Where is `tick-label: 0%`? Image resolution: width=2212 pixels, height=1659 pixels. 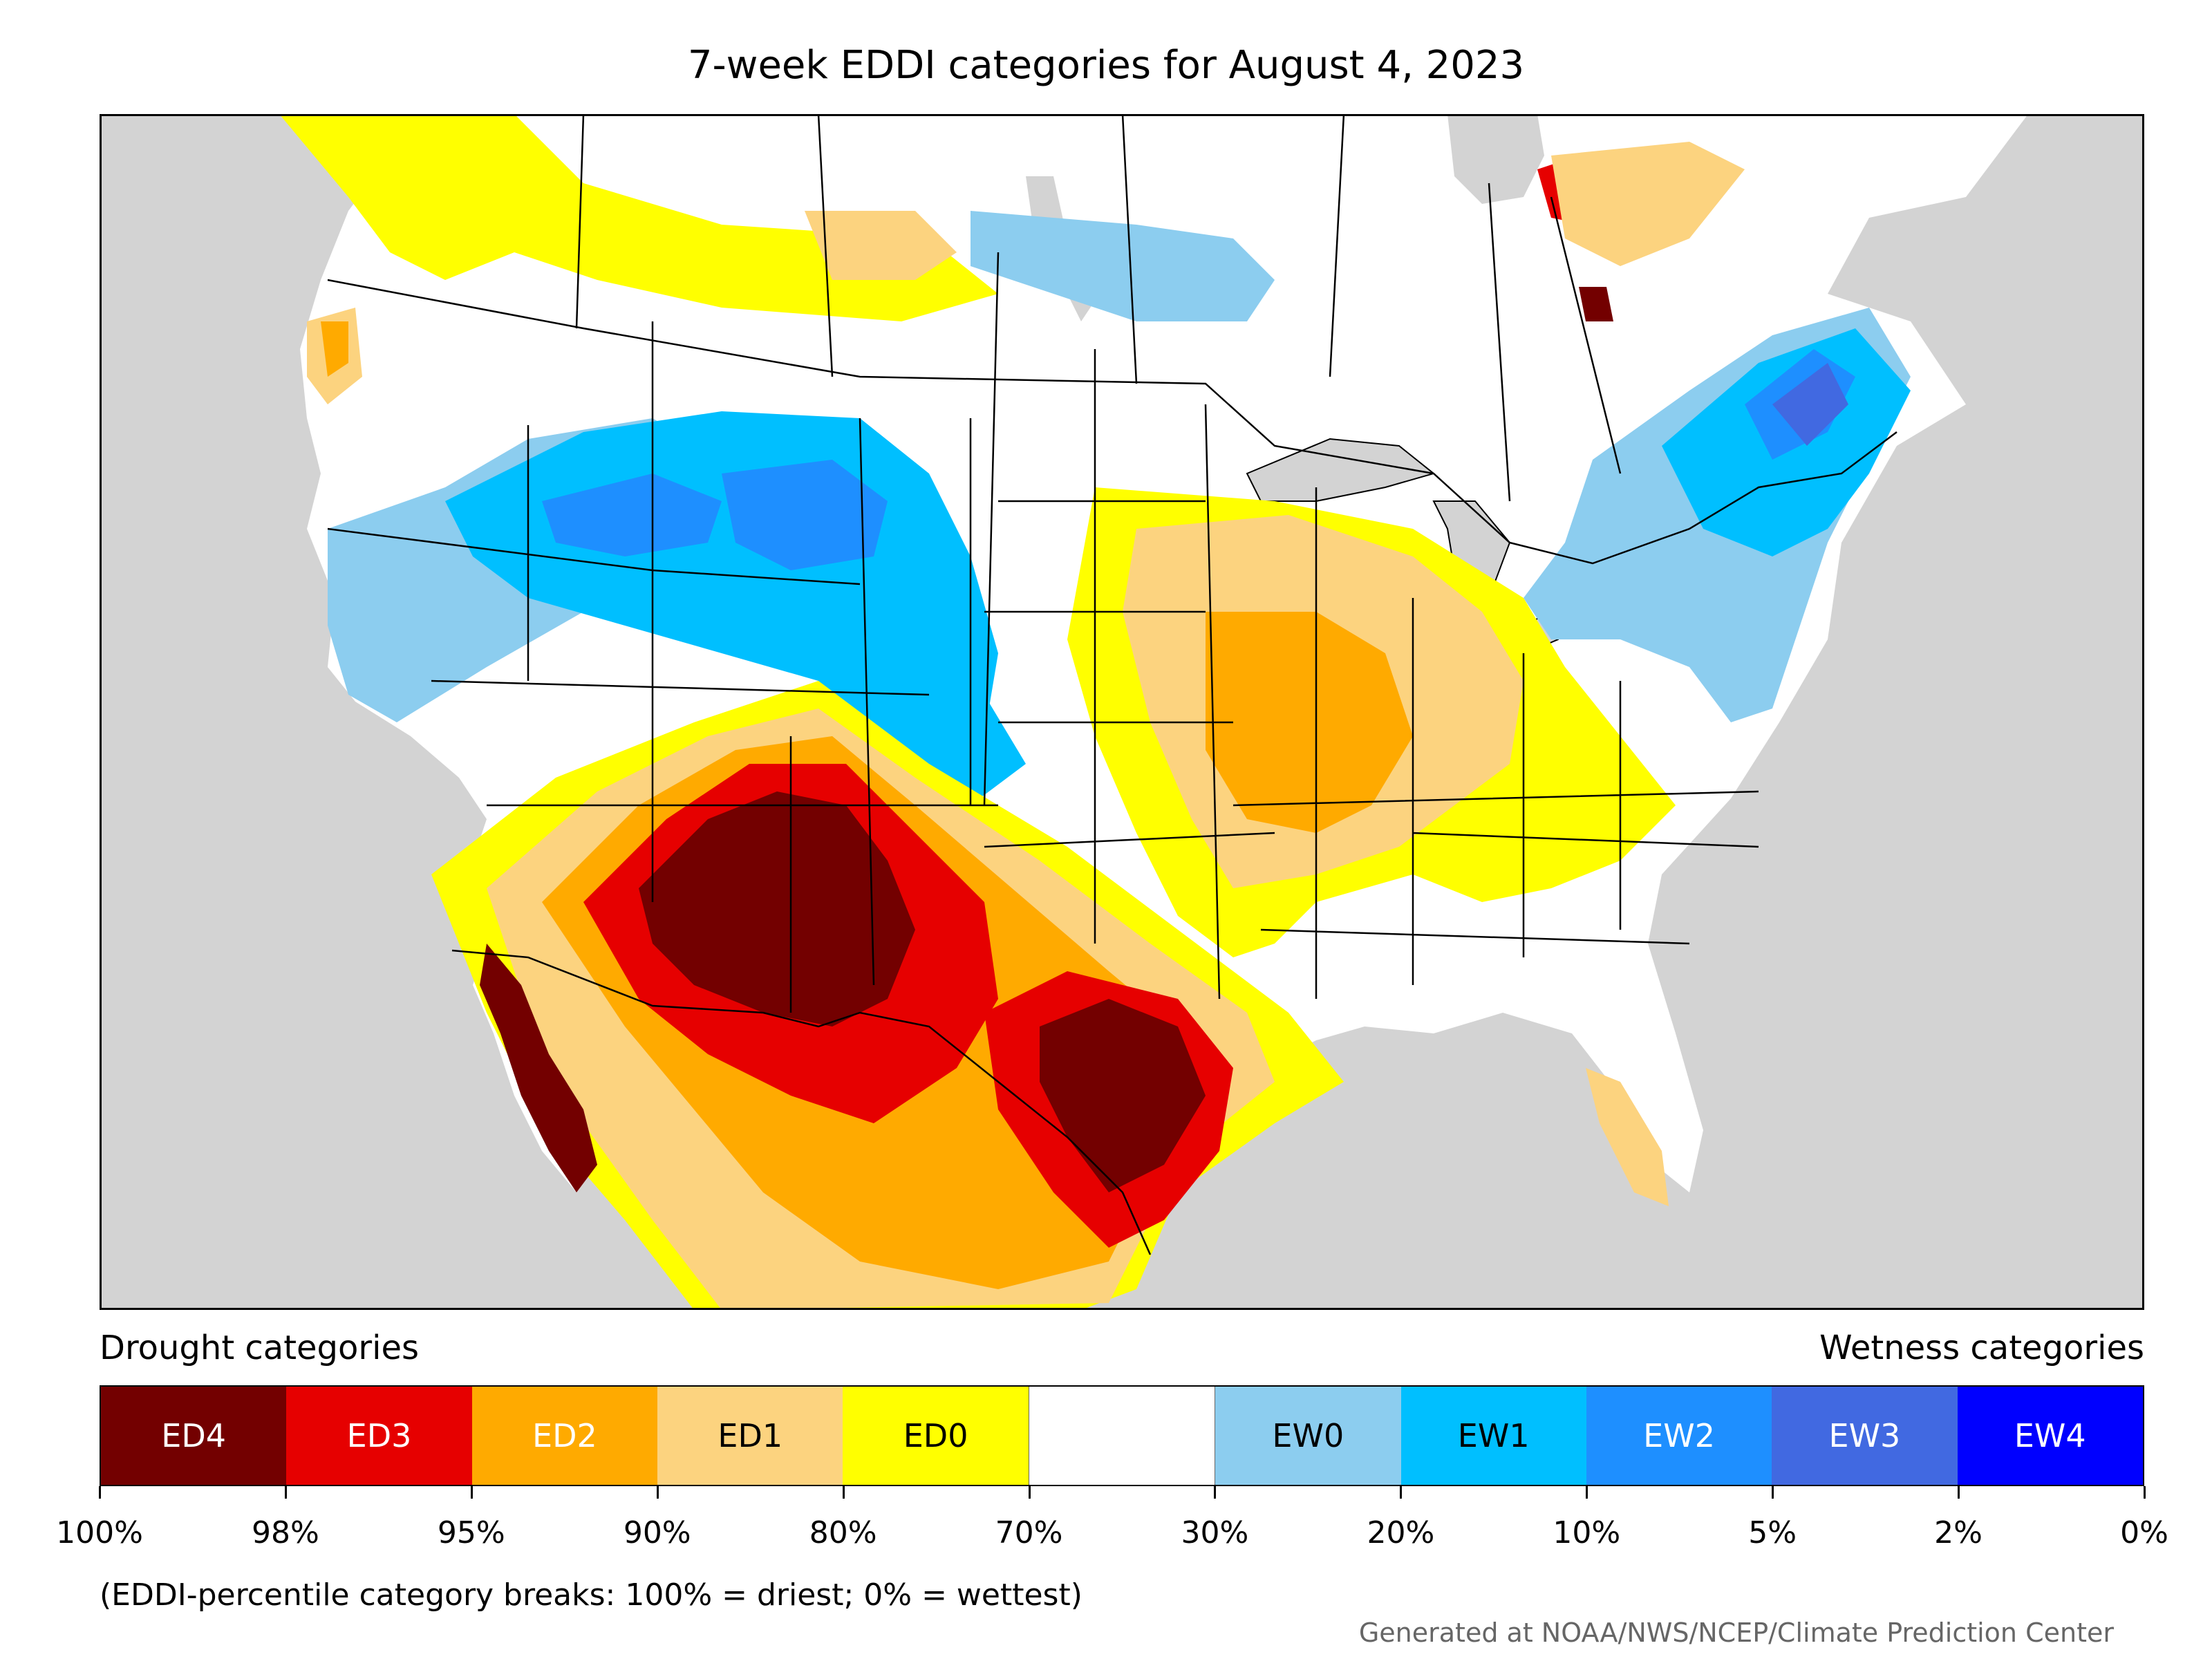
tick-label: 0% is located at coordinates (2144, 1532).